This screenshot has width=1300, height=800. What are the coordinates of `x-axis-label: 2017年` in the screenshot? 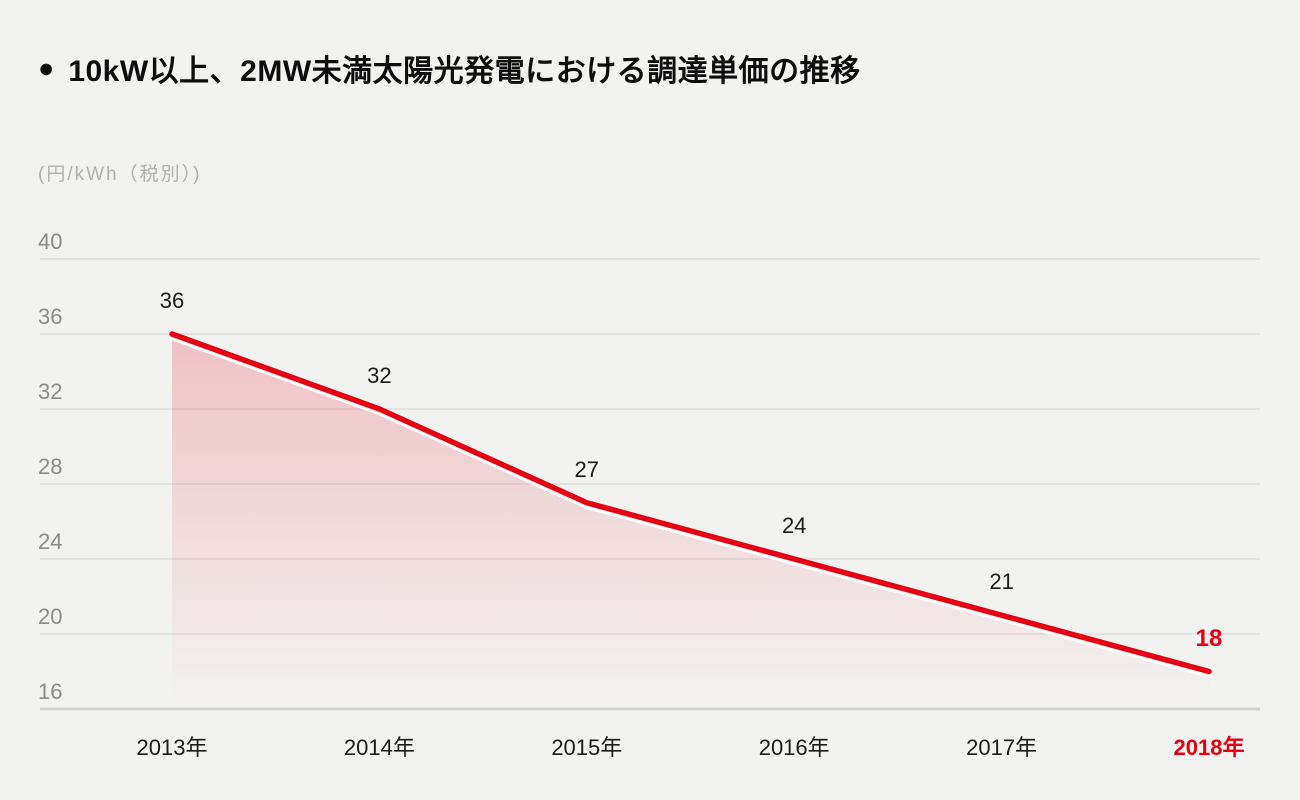 It's located at (1002, 747).